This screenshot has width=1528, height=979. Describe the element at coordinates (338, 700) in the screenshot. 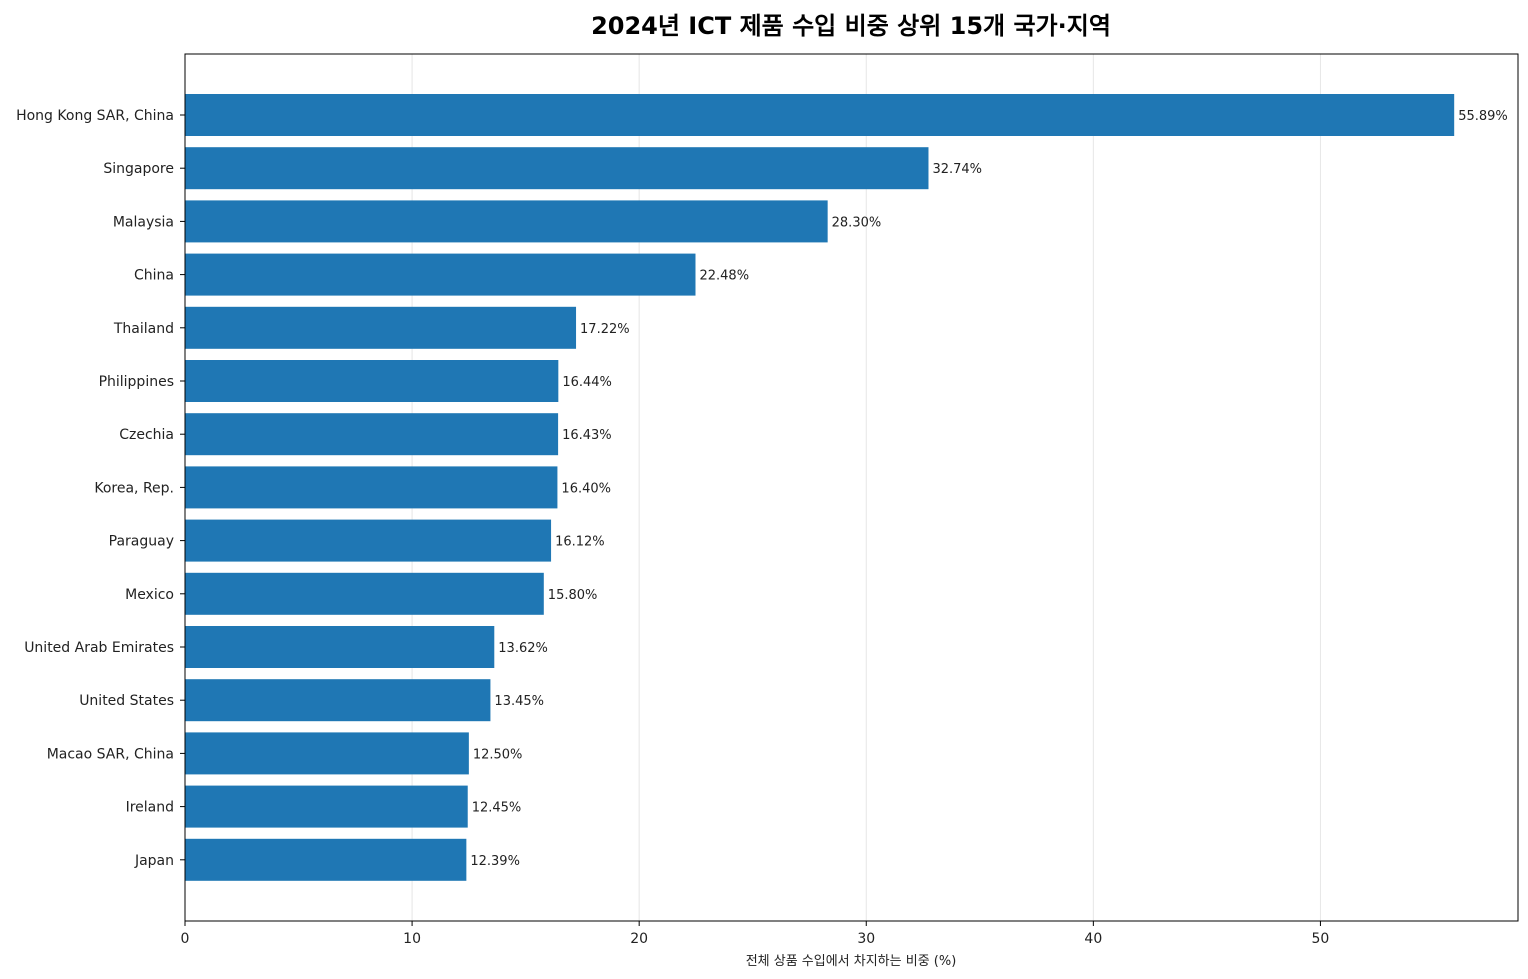

I see `bar-united-states` at that location.